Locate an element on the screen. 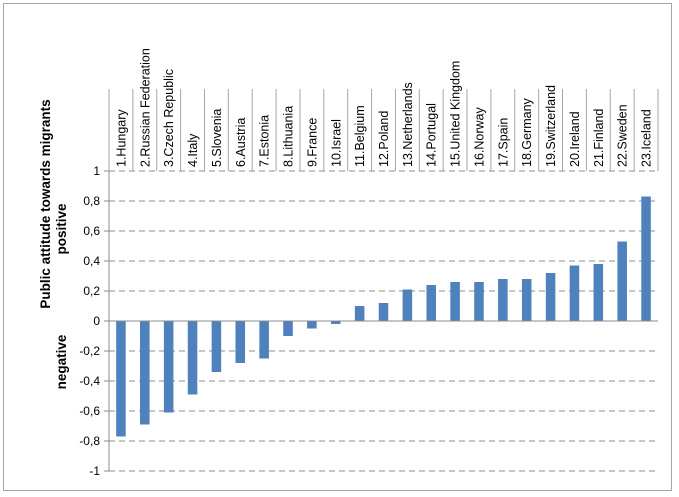 This screenshot has width=679, height=497. category-label: 14.Portugal is located at coordinates (432, 135).